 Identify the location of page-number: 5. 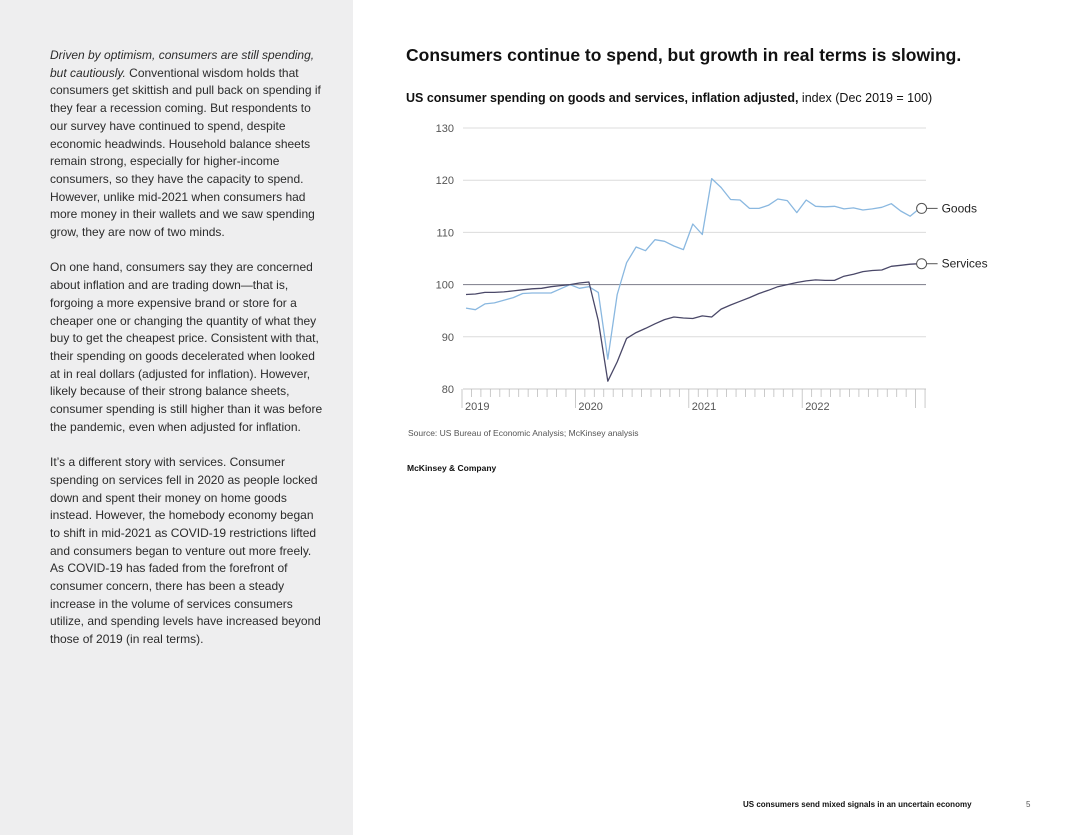
(1028, 804).